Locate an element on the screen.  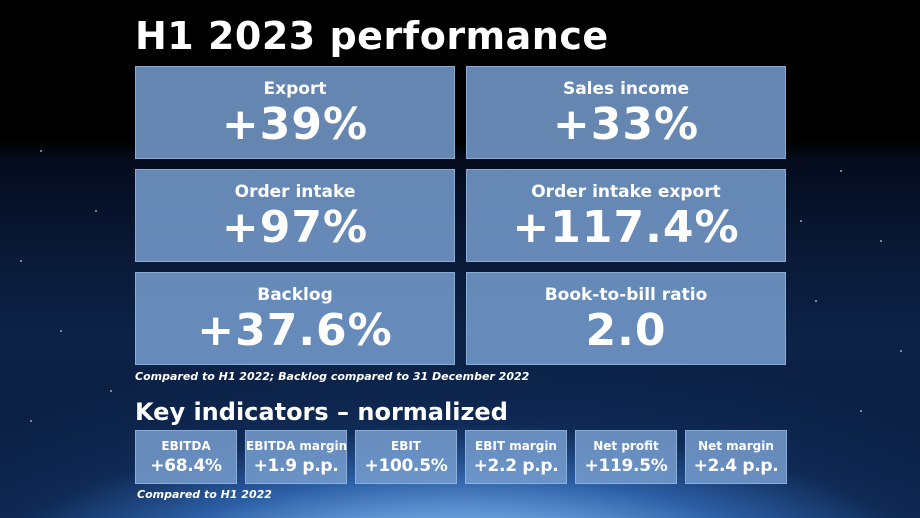
indicators-title: Key indicators – normalized is located at coordinates (321, 412).